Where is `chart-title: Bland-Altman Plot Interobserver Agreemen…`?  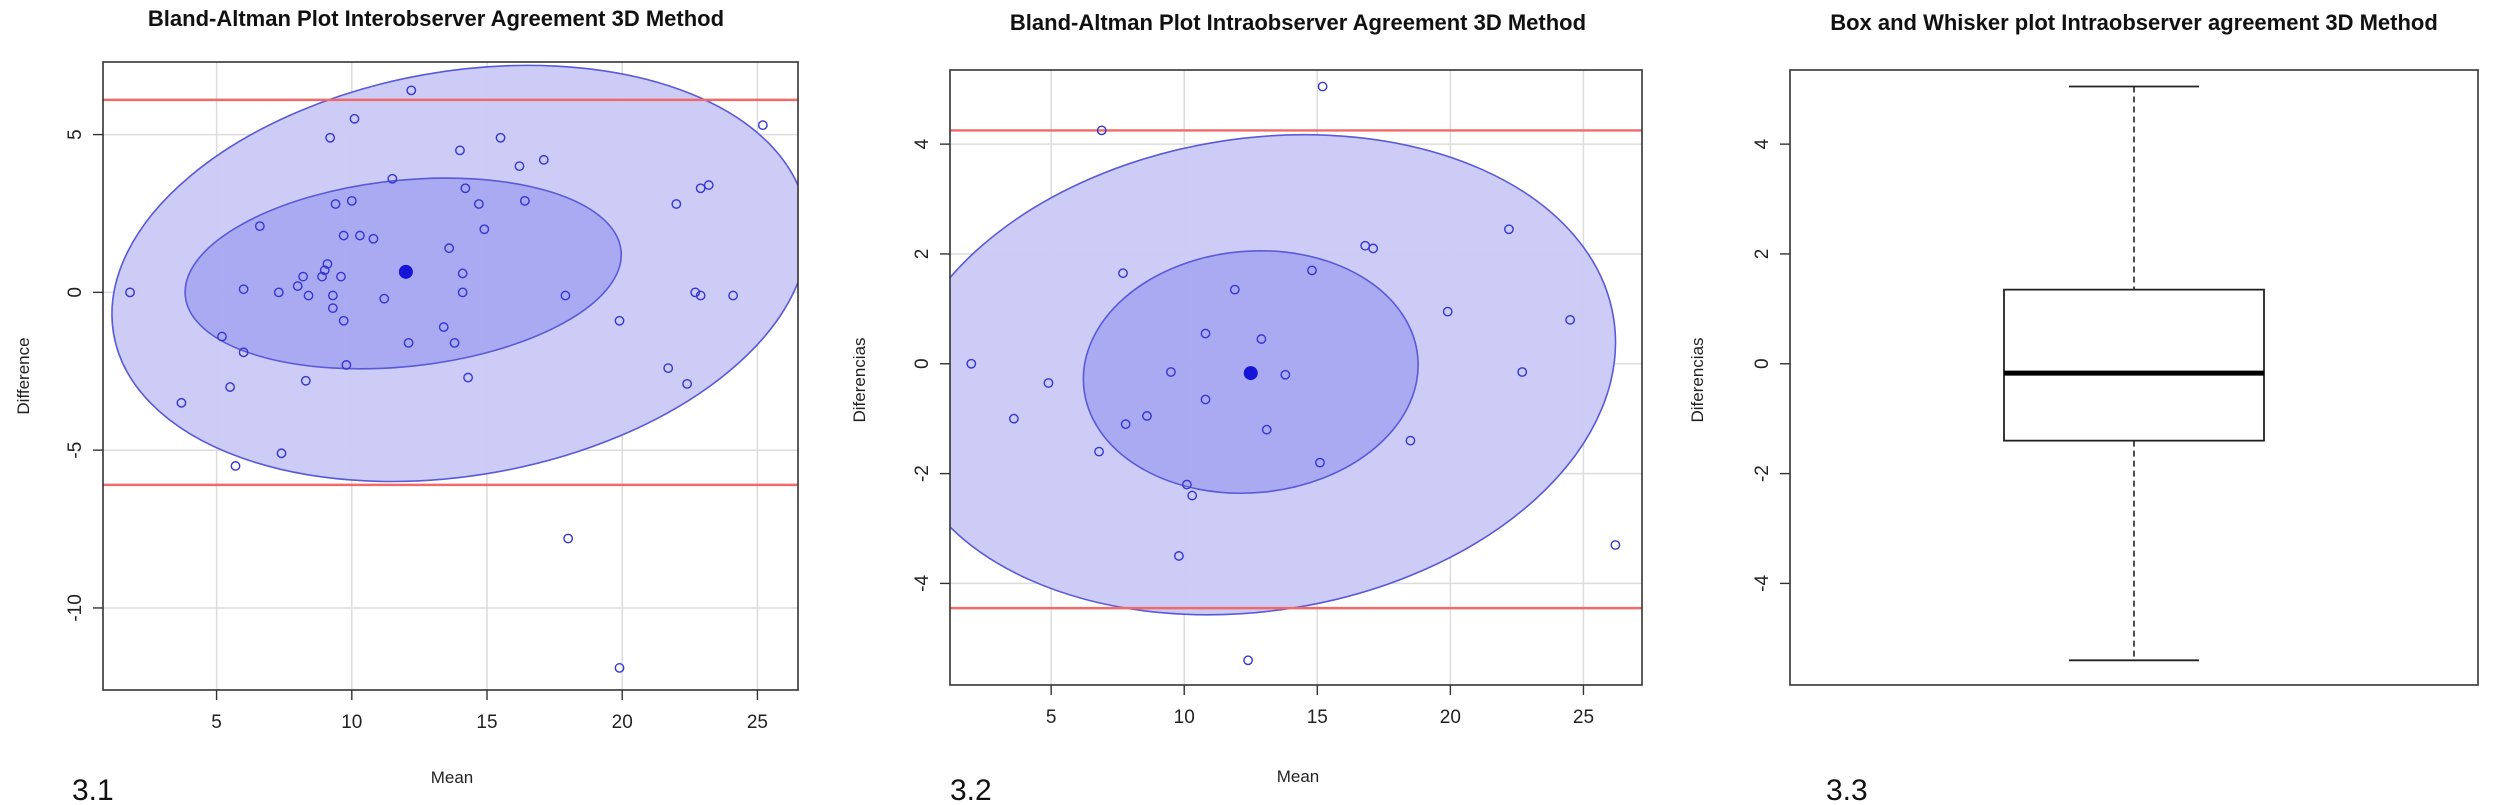 chart-title: Bland-Altman Plot Interobserver Agreemen… is located at coordinates (436, 18).